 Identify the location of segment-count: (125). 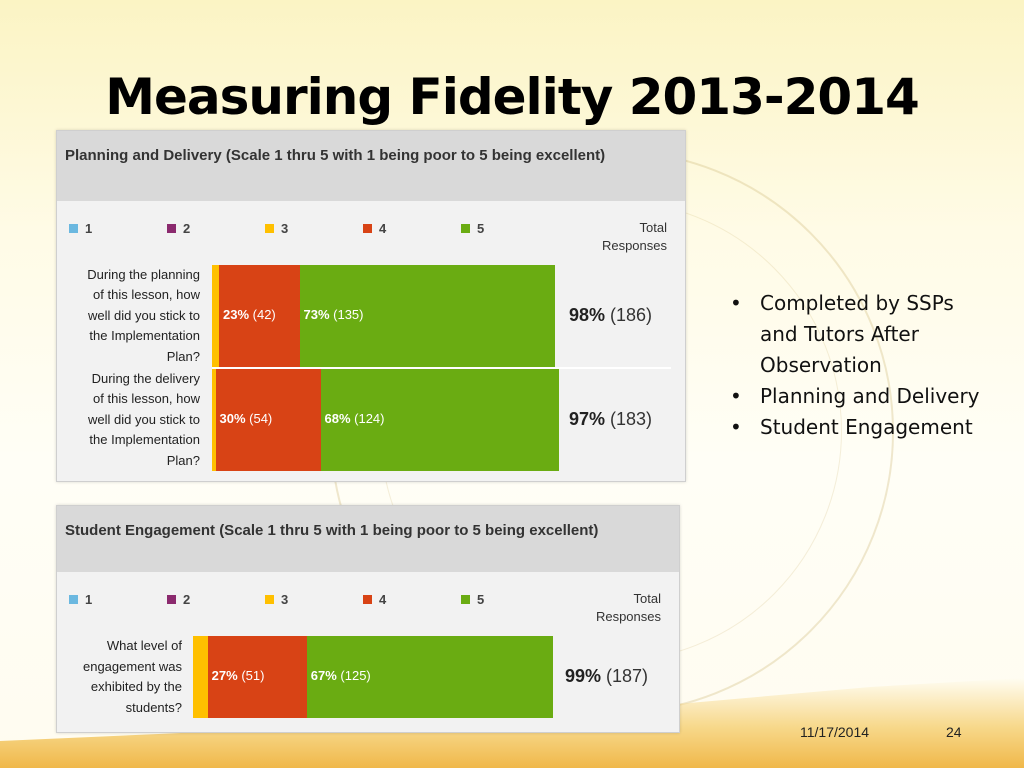
(353, 675).